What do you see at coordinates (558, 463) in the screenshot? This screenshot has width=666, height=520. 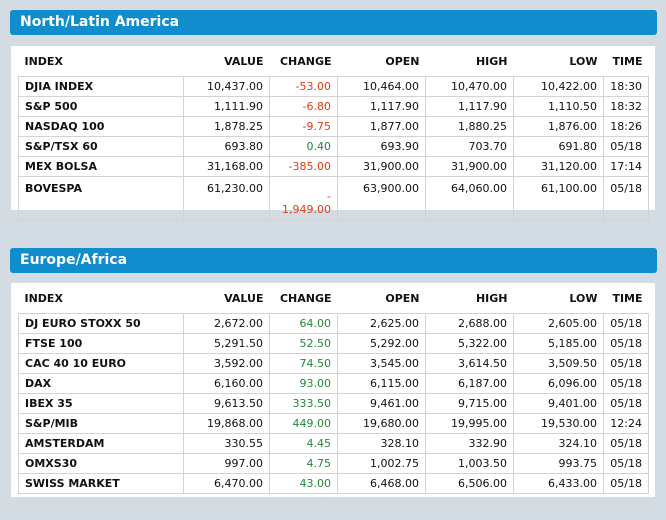 I see `low-cell: 993.75` at bounding box center [558, 463].